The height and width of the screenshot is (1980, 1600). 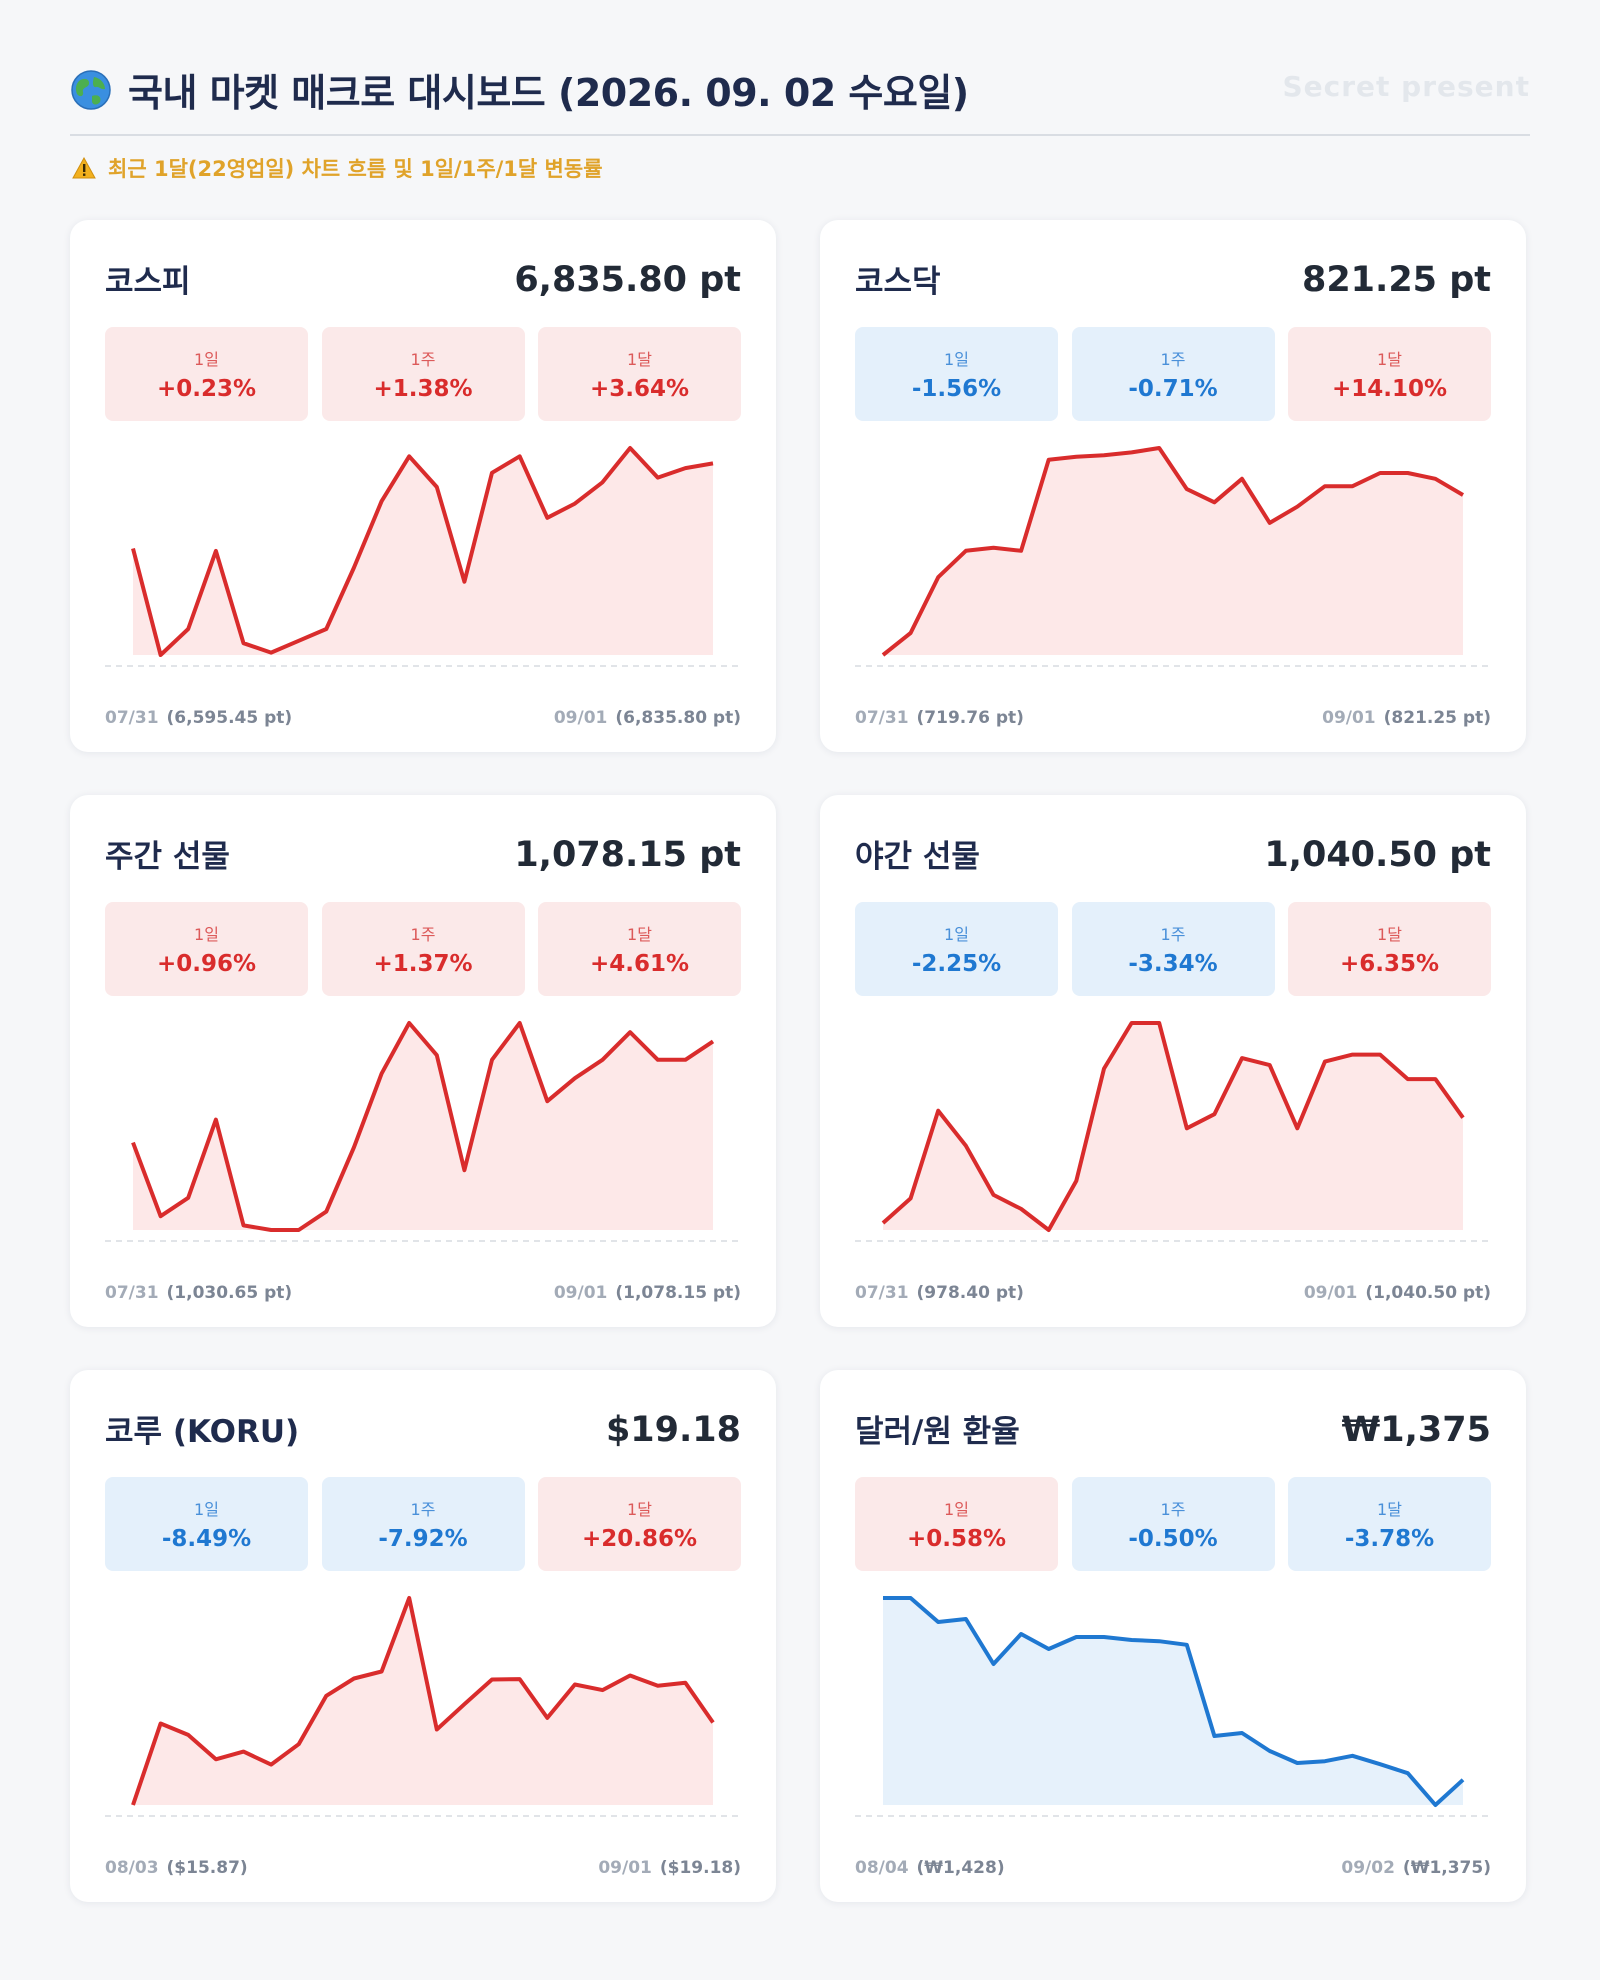 I want to click on change-percent: -0.50%, so click(x=1173, y=1539).